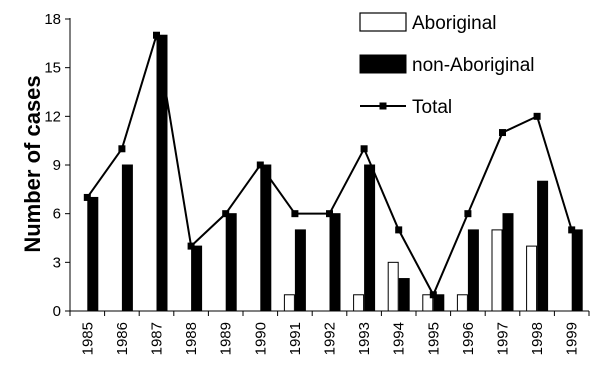 Image resolution: width=607 pixels, height=367 pixels. Describe the element at coordinates (399, 338) in the screenshot. I see `x-tick-label: 1994` at that location.